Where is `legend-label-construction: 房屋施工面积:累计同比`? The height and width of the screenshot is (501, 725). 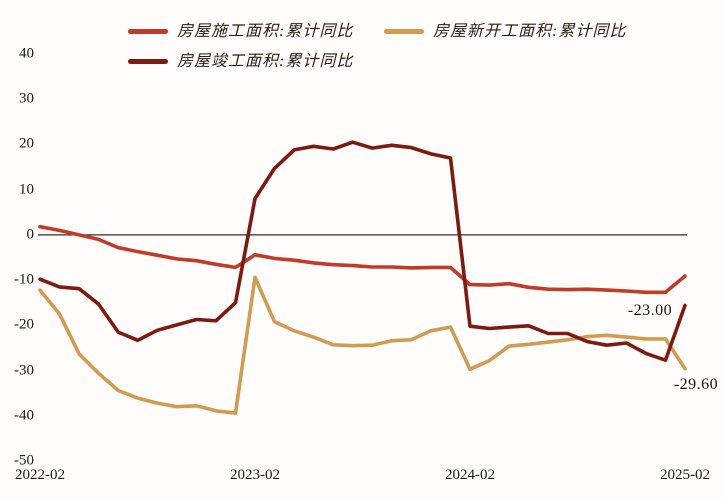 legend-label-construction: 房屋施工面积:累计同比 is located at coordinates (265, 31).